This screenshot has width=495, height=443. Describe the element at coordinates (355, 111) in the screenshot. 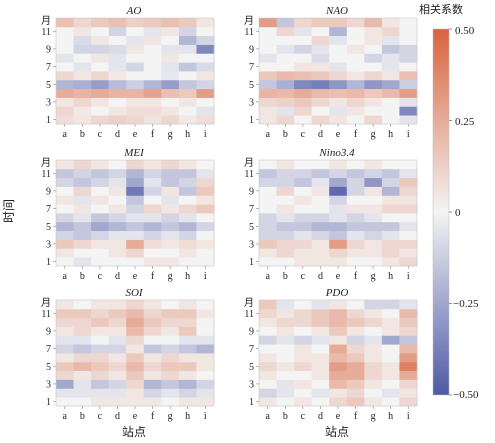

I see `heatmap-cell-nao-m2-f` at that location.